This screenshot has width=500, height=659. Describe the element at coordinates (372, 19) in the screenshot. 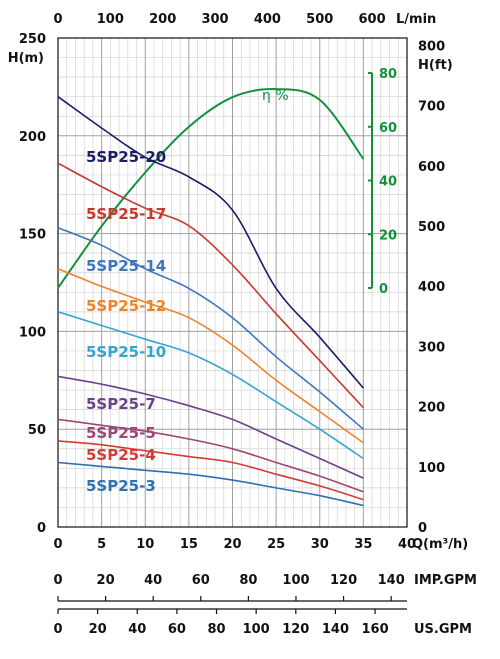

I see `top-tick-label: 600` at that location.